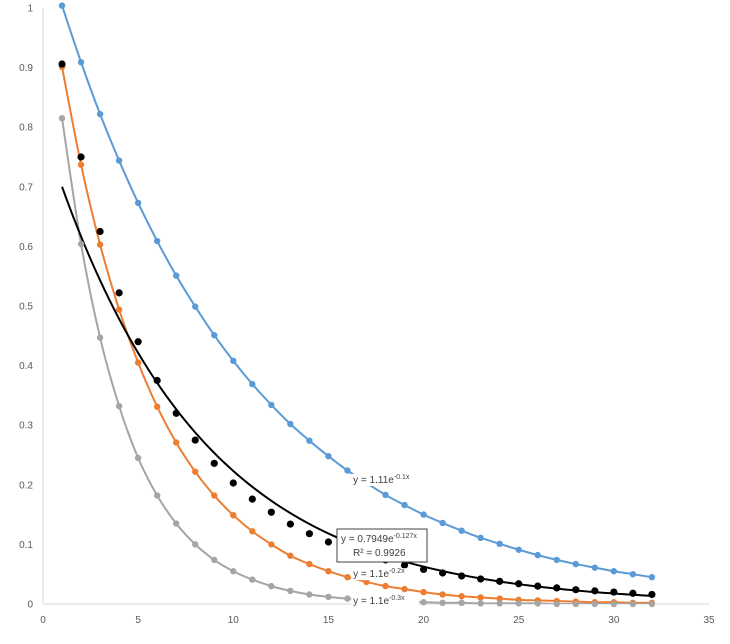 This screenshot has height=644, width=730. I want to click on trendline-r-squared: R² = 0.9926, so click(379, 553).